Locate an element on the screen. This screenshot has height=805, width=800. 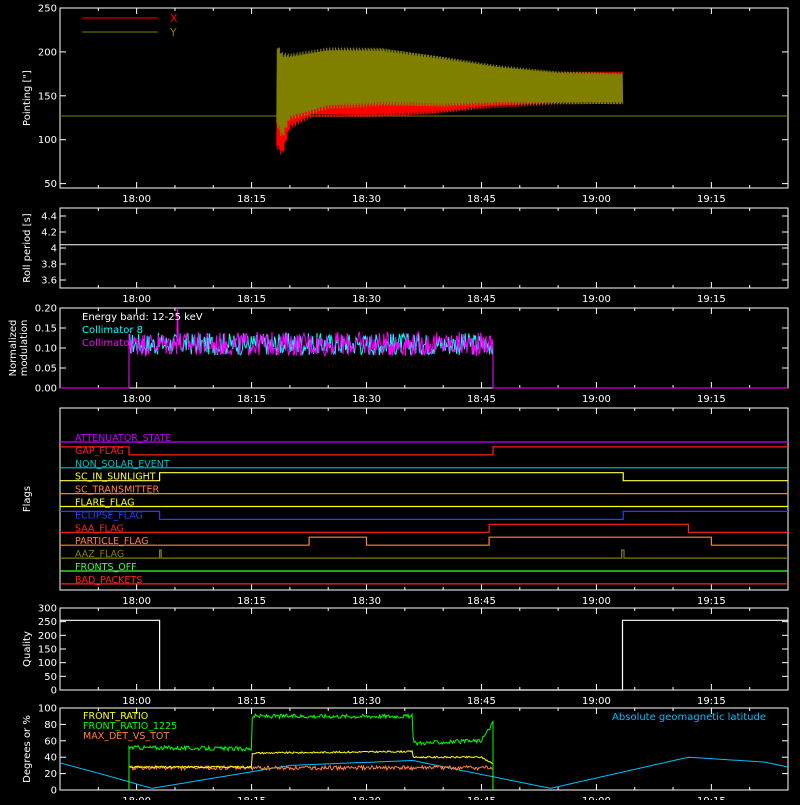
y-axis-label: Roll period [s] is located at coordinates (27, 247).